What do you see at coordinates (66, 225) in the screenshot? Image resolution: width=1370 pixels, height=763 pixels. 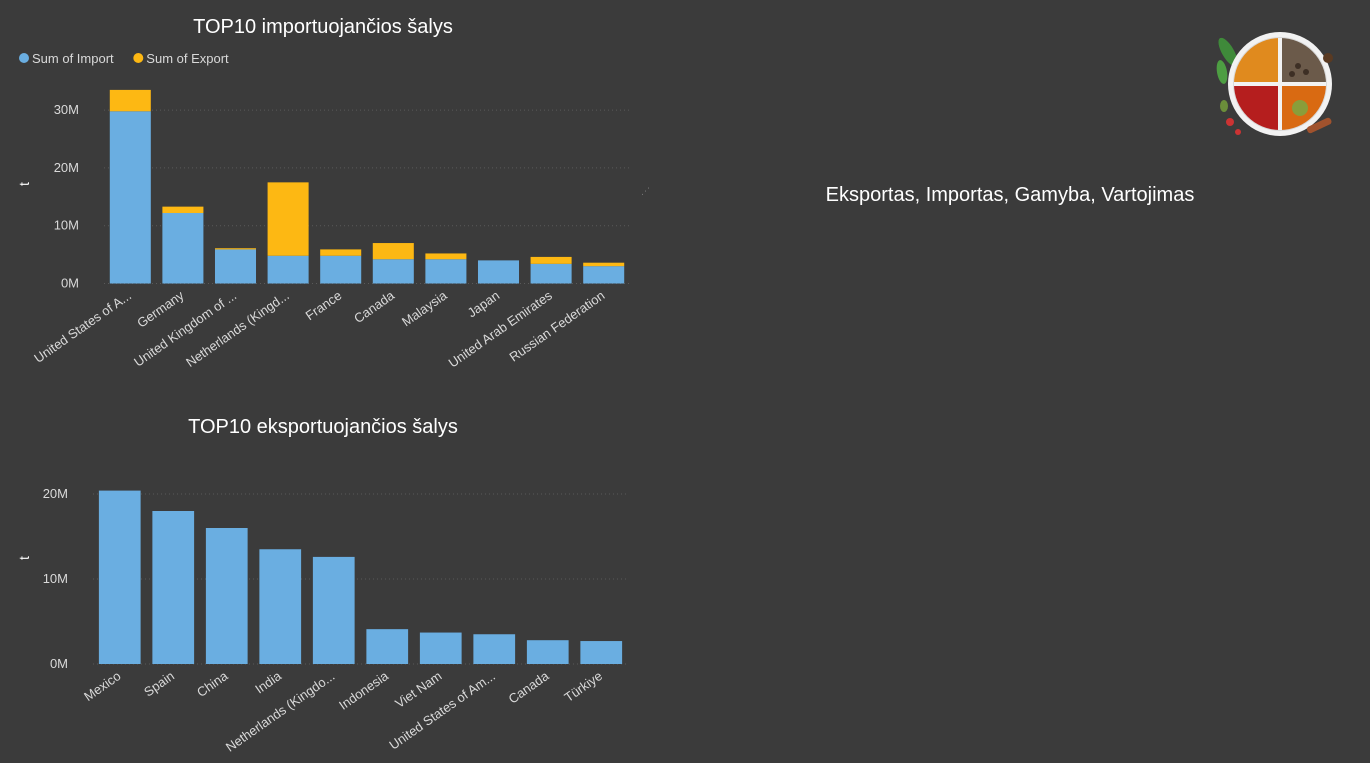 I see `import-y-tick-label: 10M` at bounding box center [66, 225].